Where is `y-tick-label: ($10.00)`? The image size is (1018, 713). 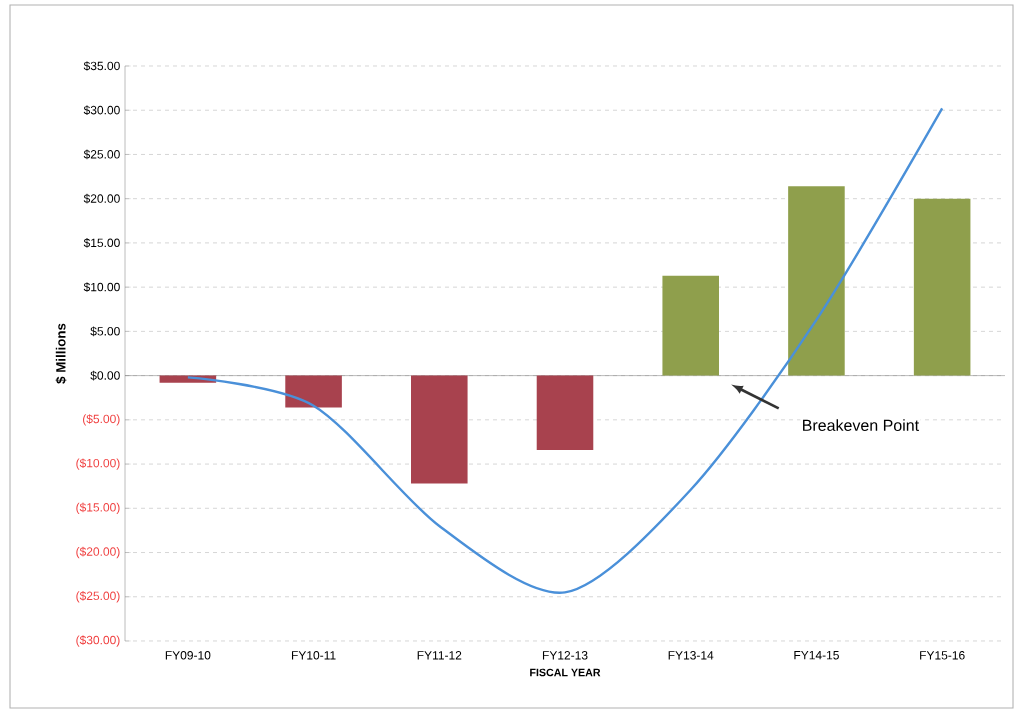
y-tick-label: ($10.00) is located at coordinates (98, 464).